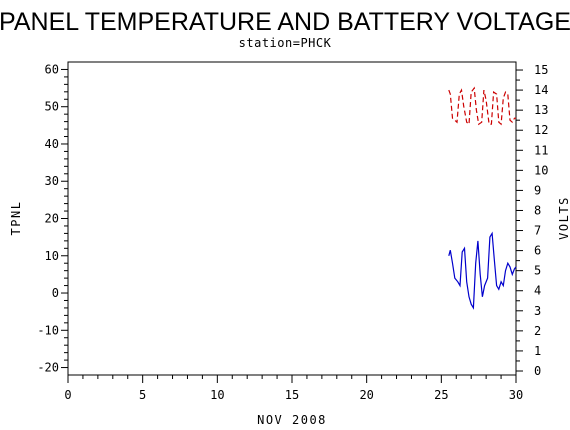 Image resolution: width=570 pixels, height=430 pixels. Describe the element at coordinates (482, 270) in the screenshot. I see `panel-temperature-line` at that location.